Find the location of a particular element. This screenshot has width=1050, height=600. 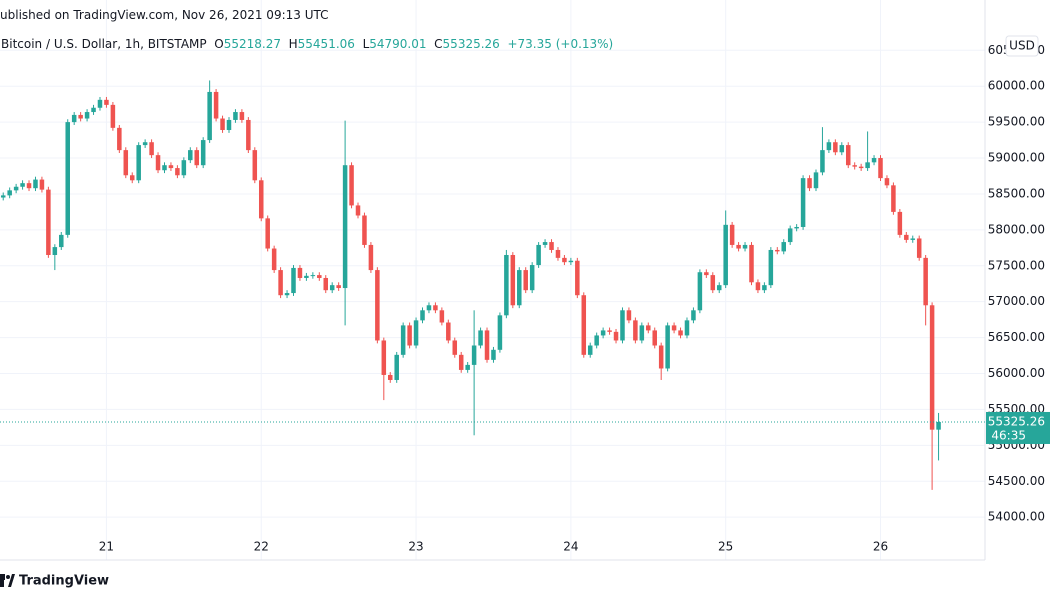

y-tick-label: 56500.00 is located at coordinates (1016, 337).